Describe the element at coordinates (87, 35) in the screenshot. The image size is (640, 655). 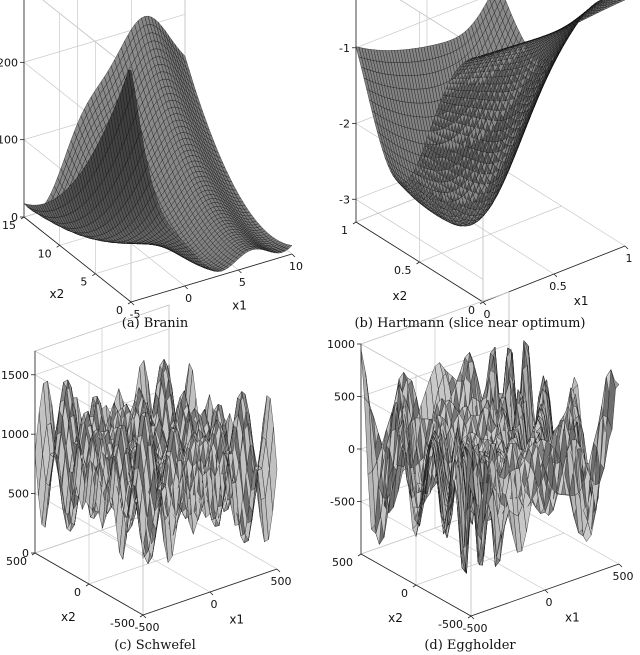
I see `gridline-z` at that location.